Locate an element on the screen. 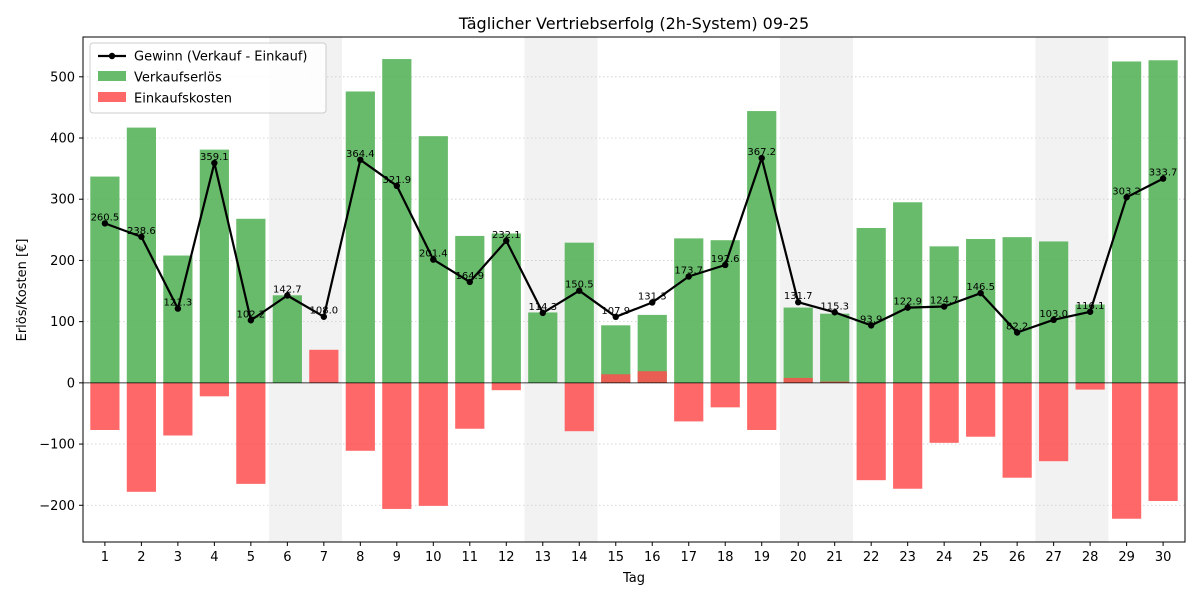  y-tick-label-0: 0 is located at coordinates (71, 383).